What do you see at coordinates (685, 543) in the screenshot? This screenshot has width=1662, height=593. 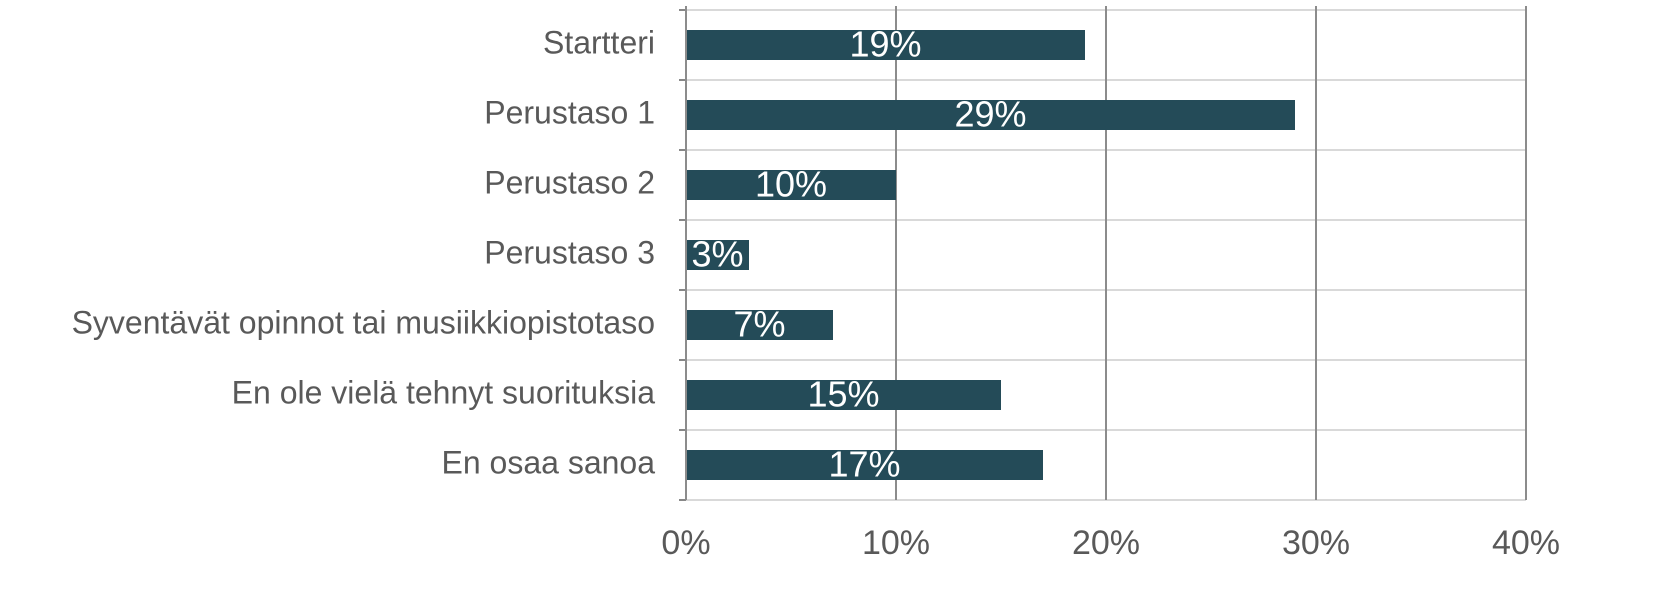 I see `x-tick-label: 0%` at bounding box center [685, 543].